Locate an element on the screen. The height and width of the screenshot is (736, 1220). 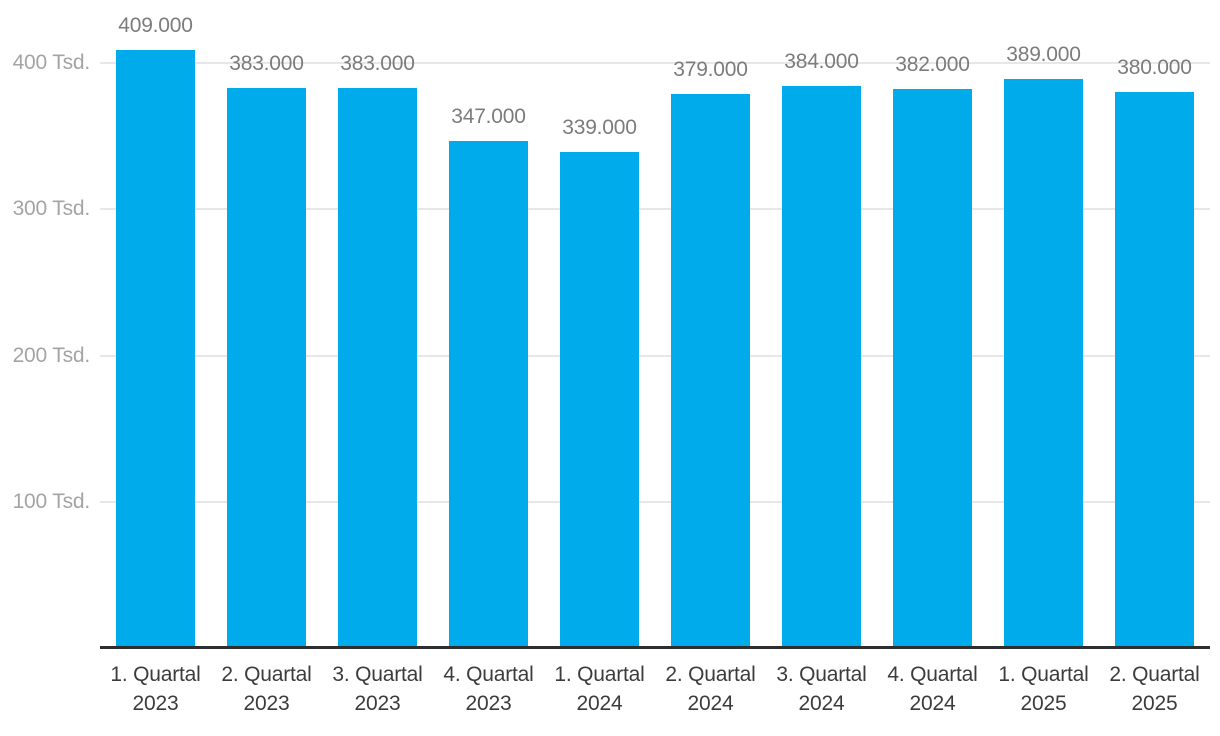
bar-value-label: 389.000 is located at coordinates (1043, 55).